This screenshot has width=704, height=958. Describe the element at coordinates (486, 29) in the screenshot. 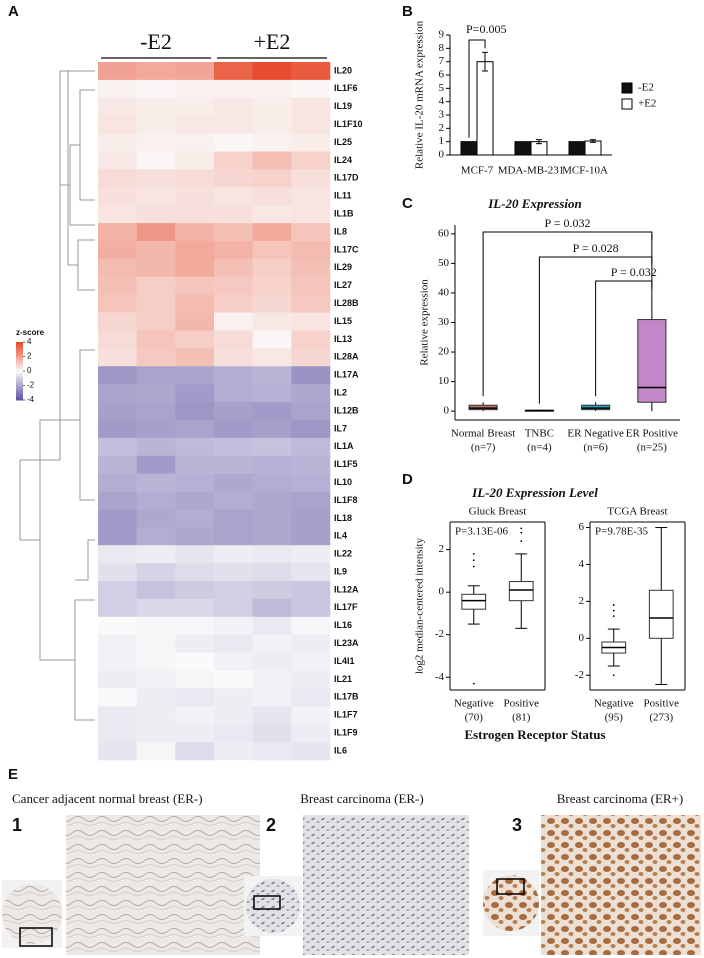

I see `annotation: P=0.005` at that location.